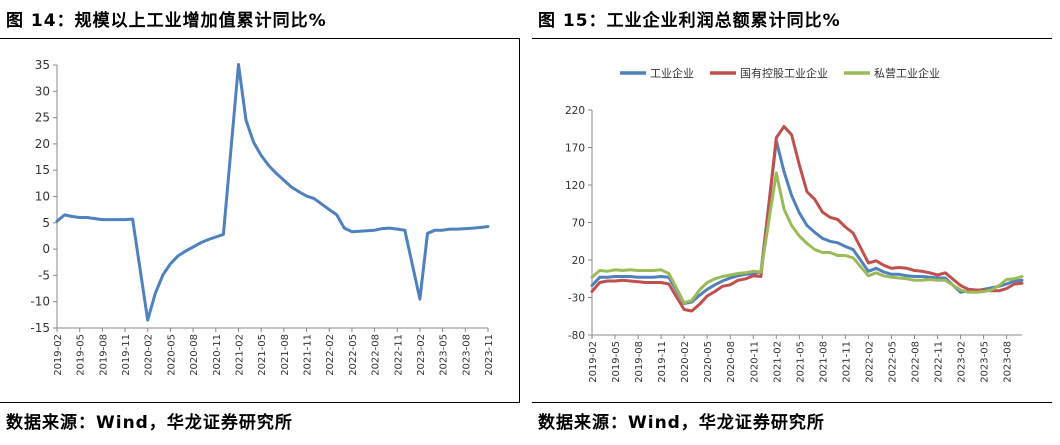 Image resolution: width=1060 pixels, height=445 pixels. Describe the element at coordinates (754, 362) in the screenshot. I see `right-x-tick-label: 2020-11` at that location.